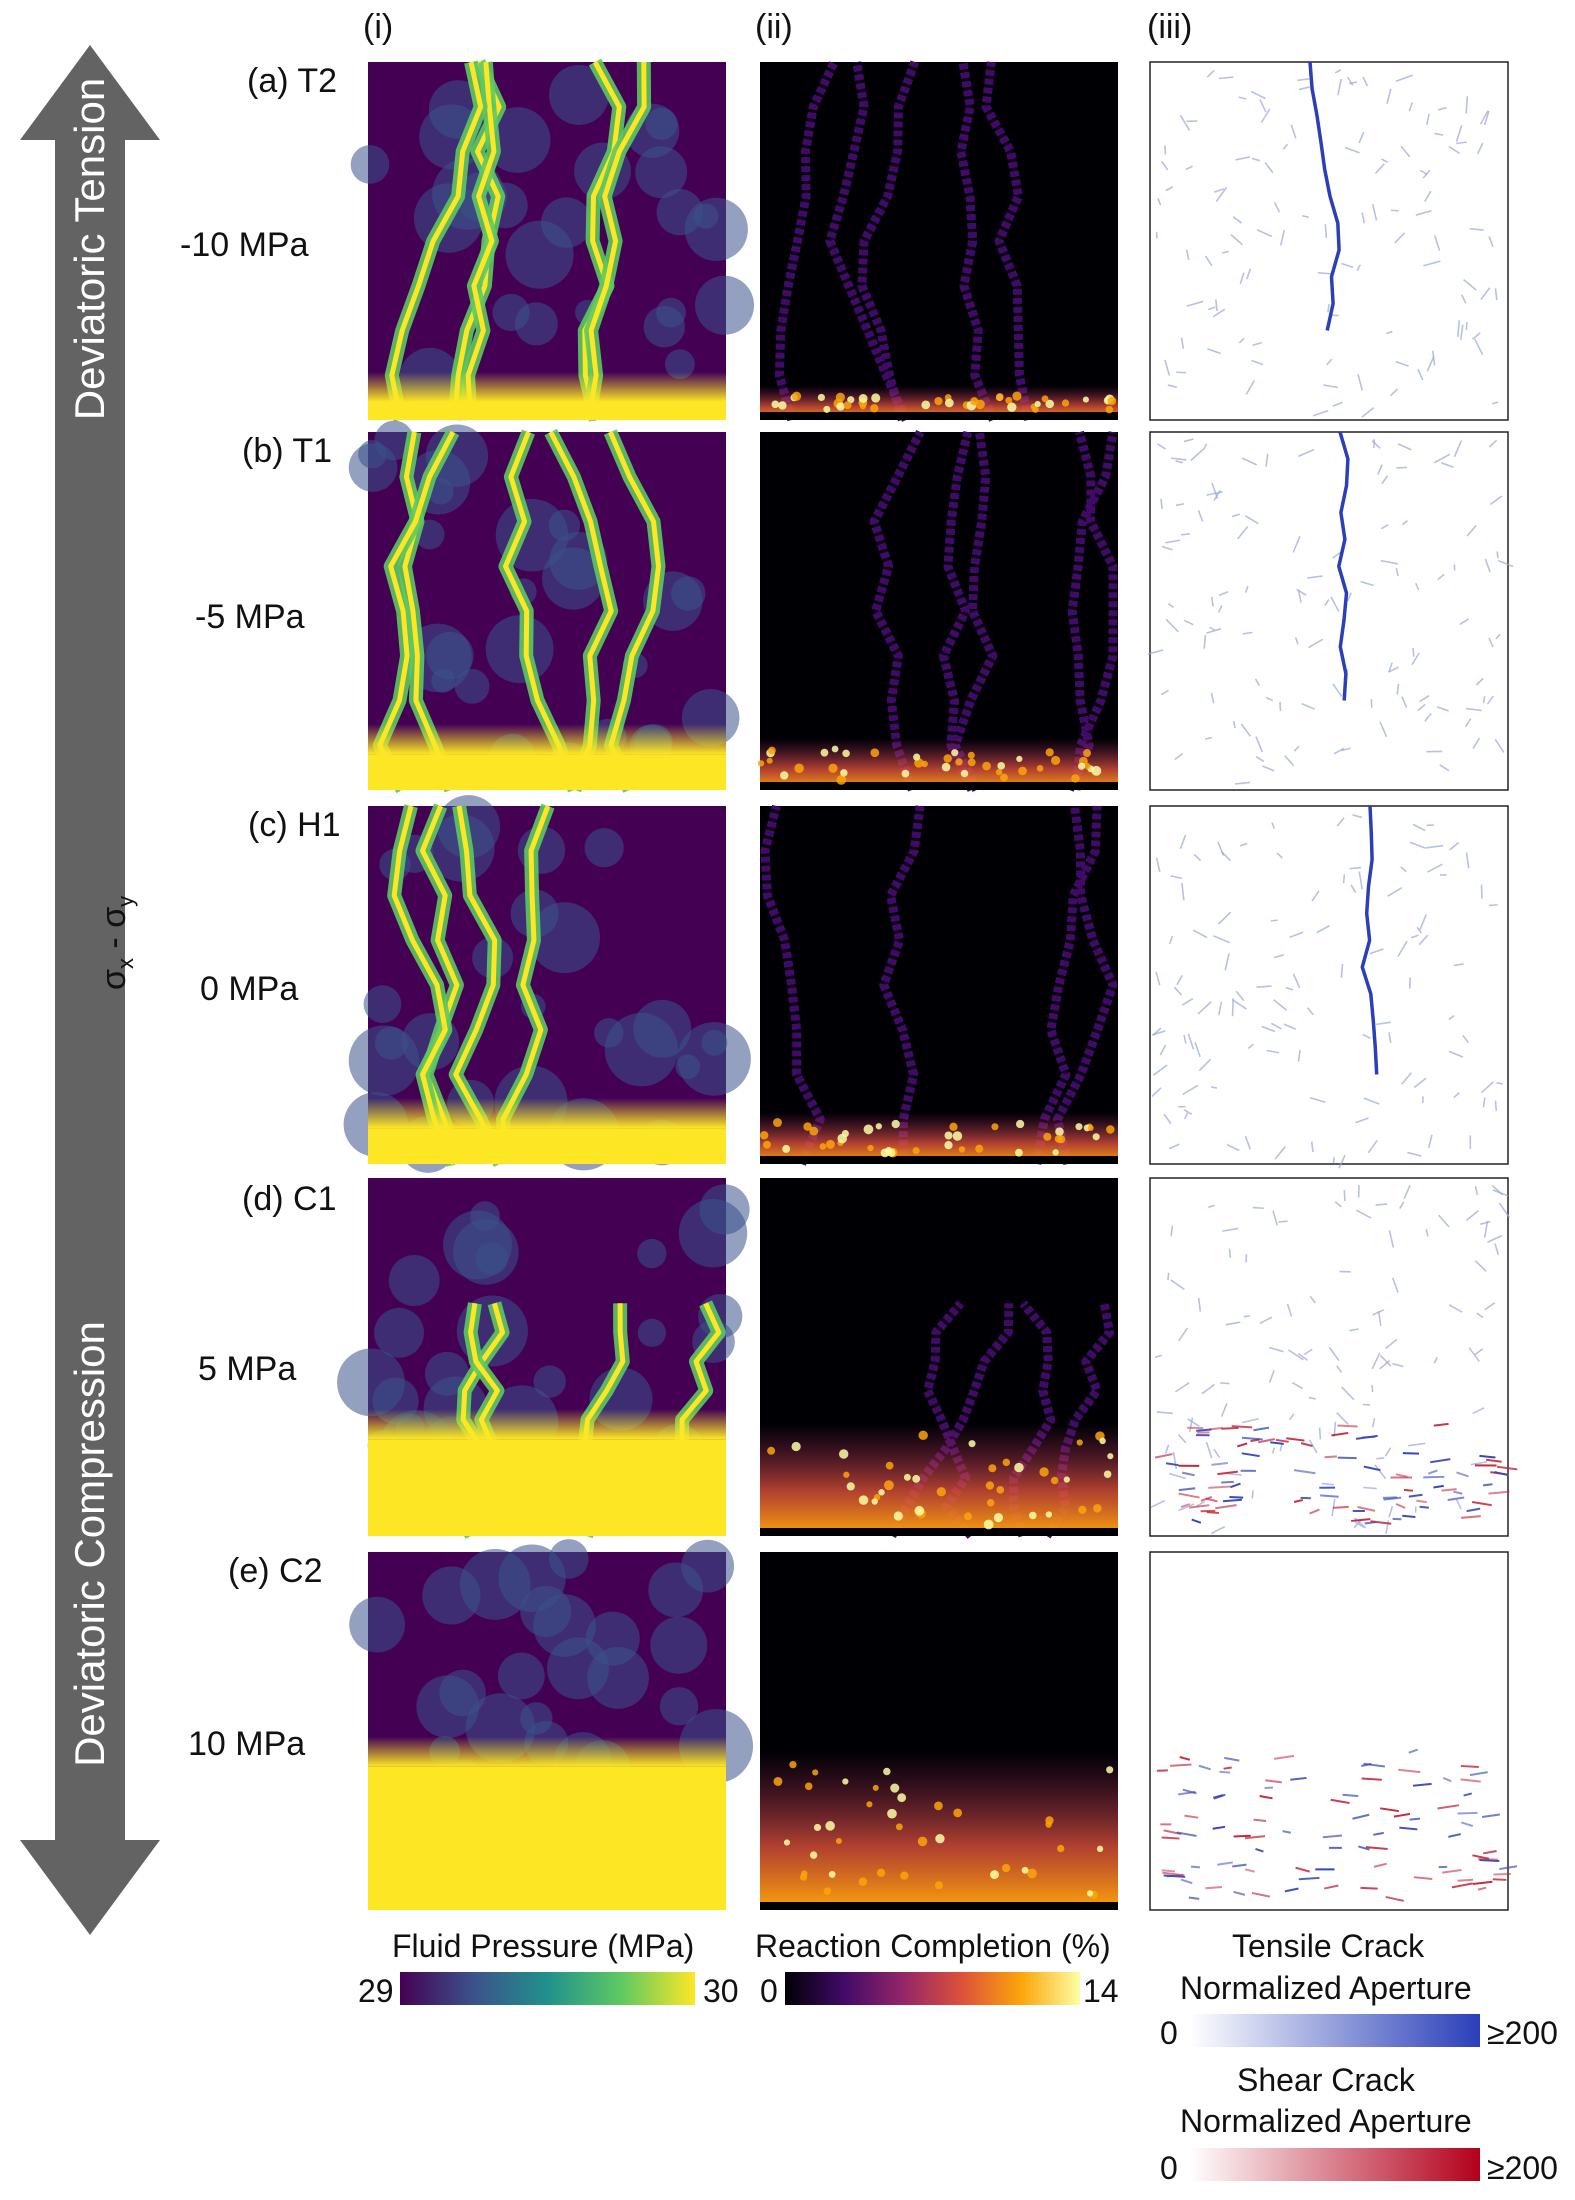 The image size is (1575, 2200). I want to click on column-label-ii: (ii), so click(774, 27).